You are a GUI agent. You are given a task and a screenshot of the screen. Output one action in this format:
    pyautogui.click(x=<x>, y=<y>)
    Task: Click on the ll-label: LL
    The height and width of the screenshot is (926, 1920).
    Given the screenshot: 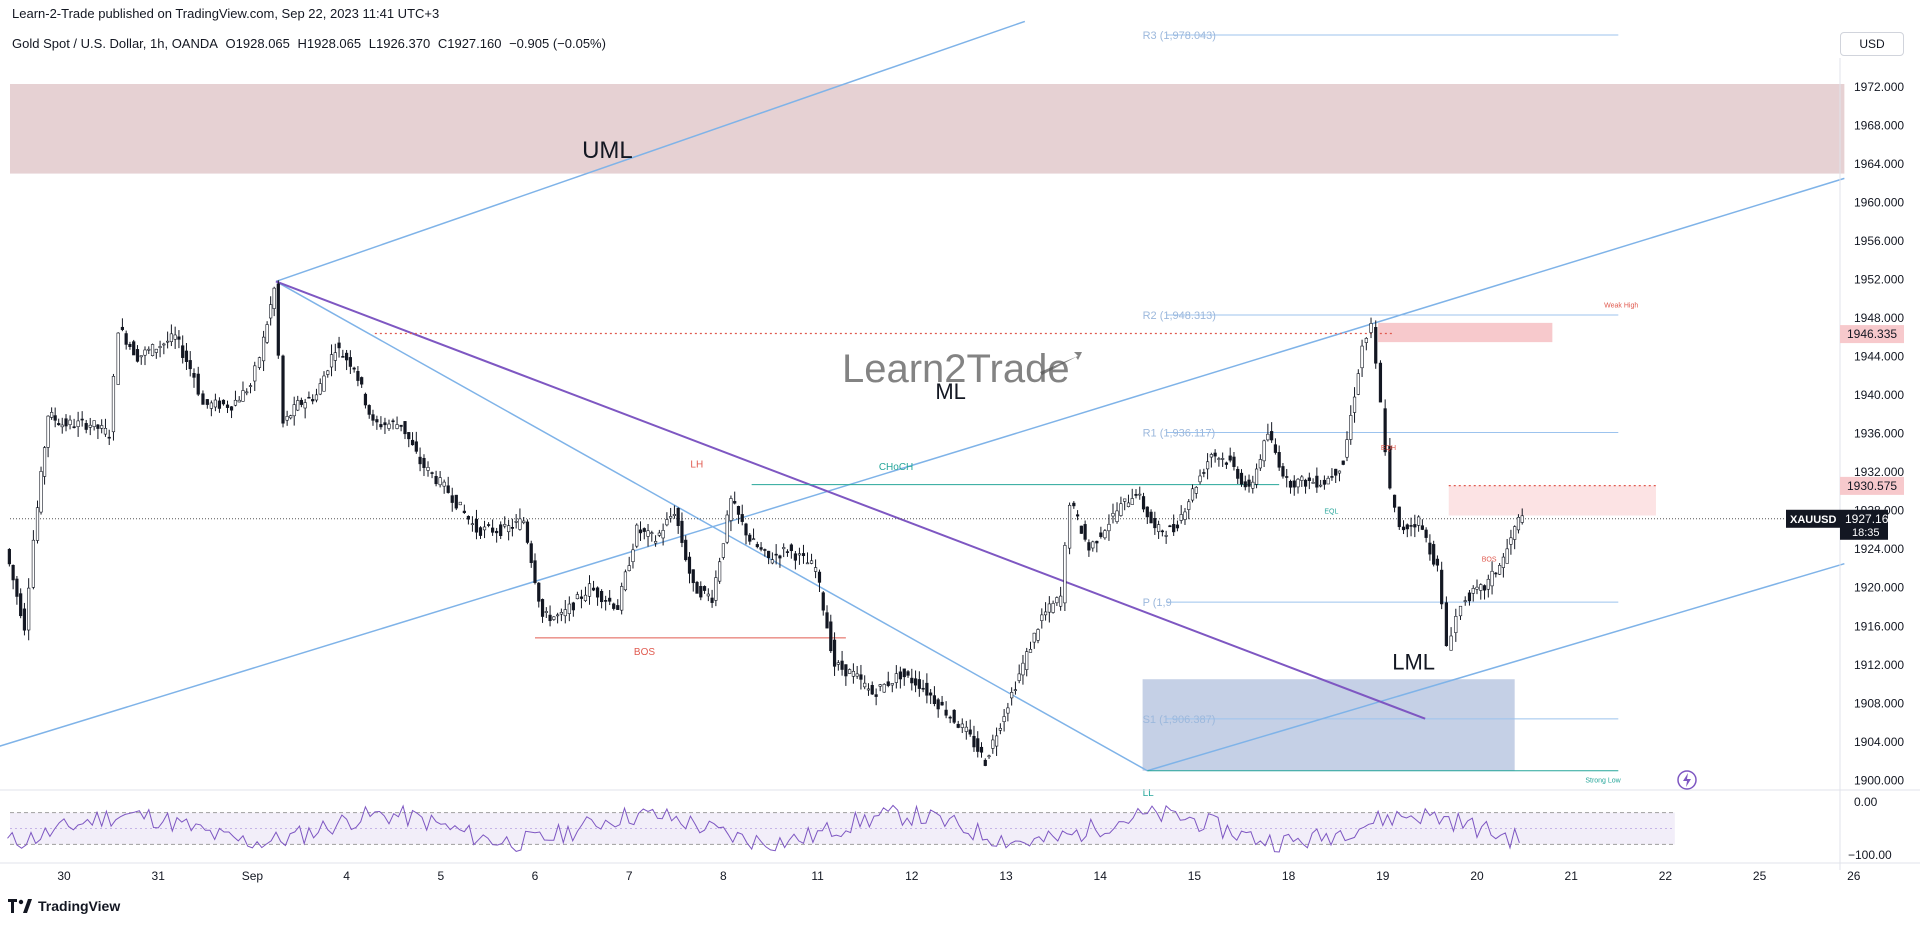 What is the action you would take?
    pyautogui.click(x=1149, y=793)
    